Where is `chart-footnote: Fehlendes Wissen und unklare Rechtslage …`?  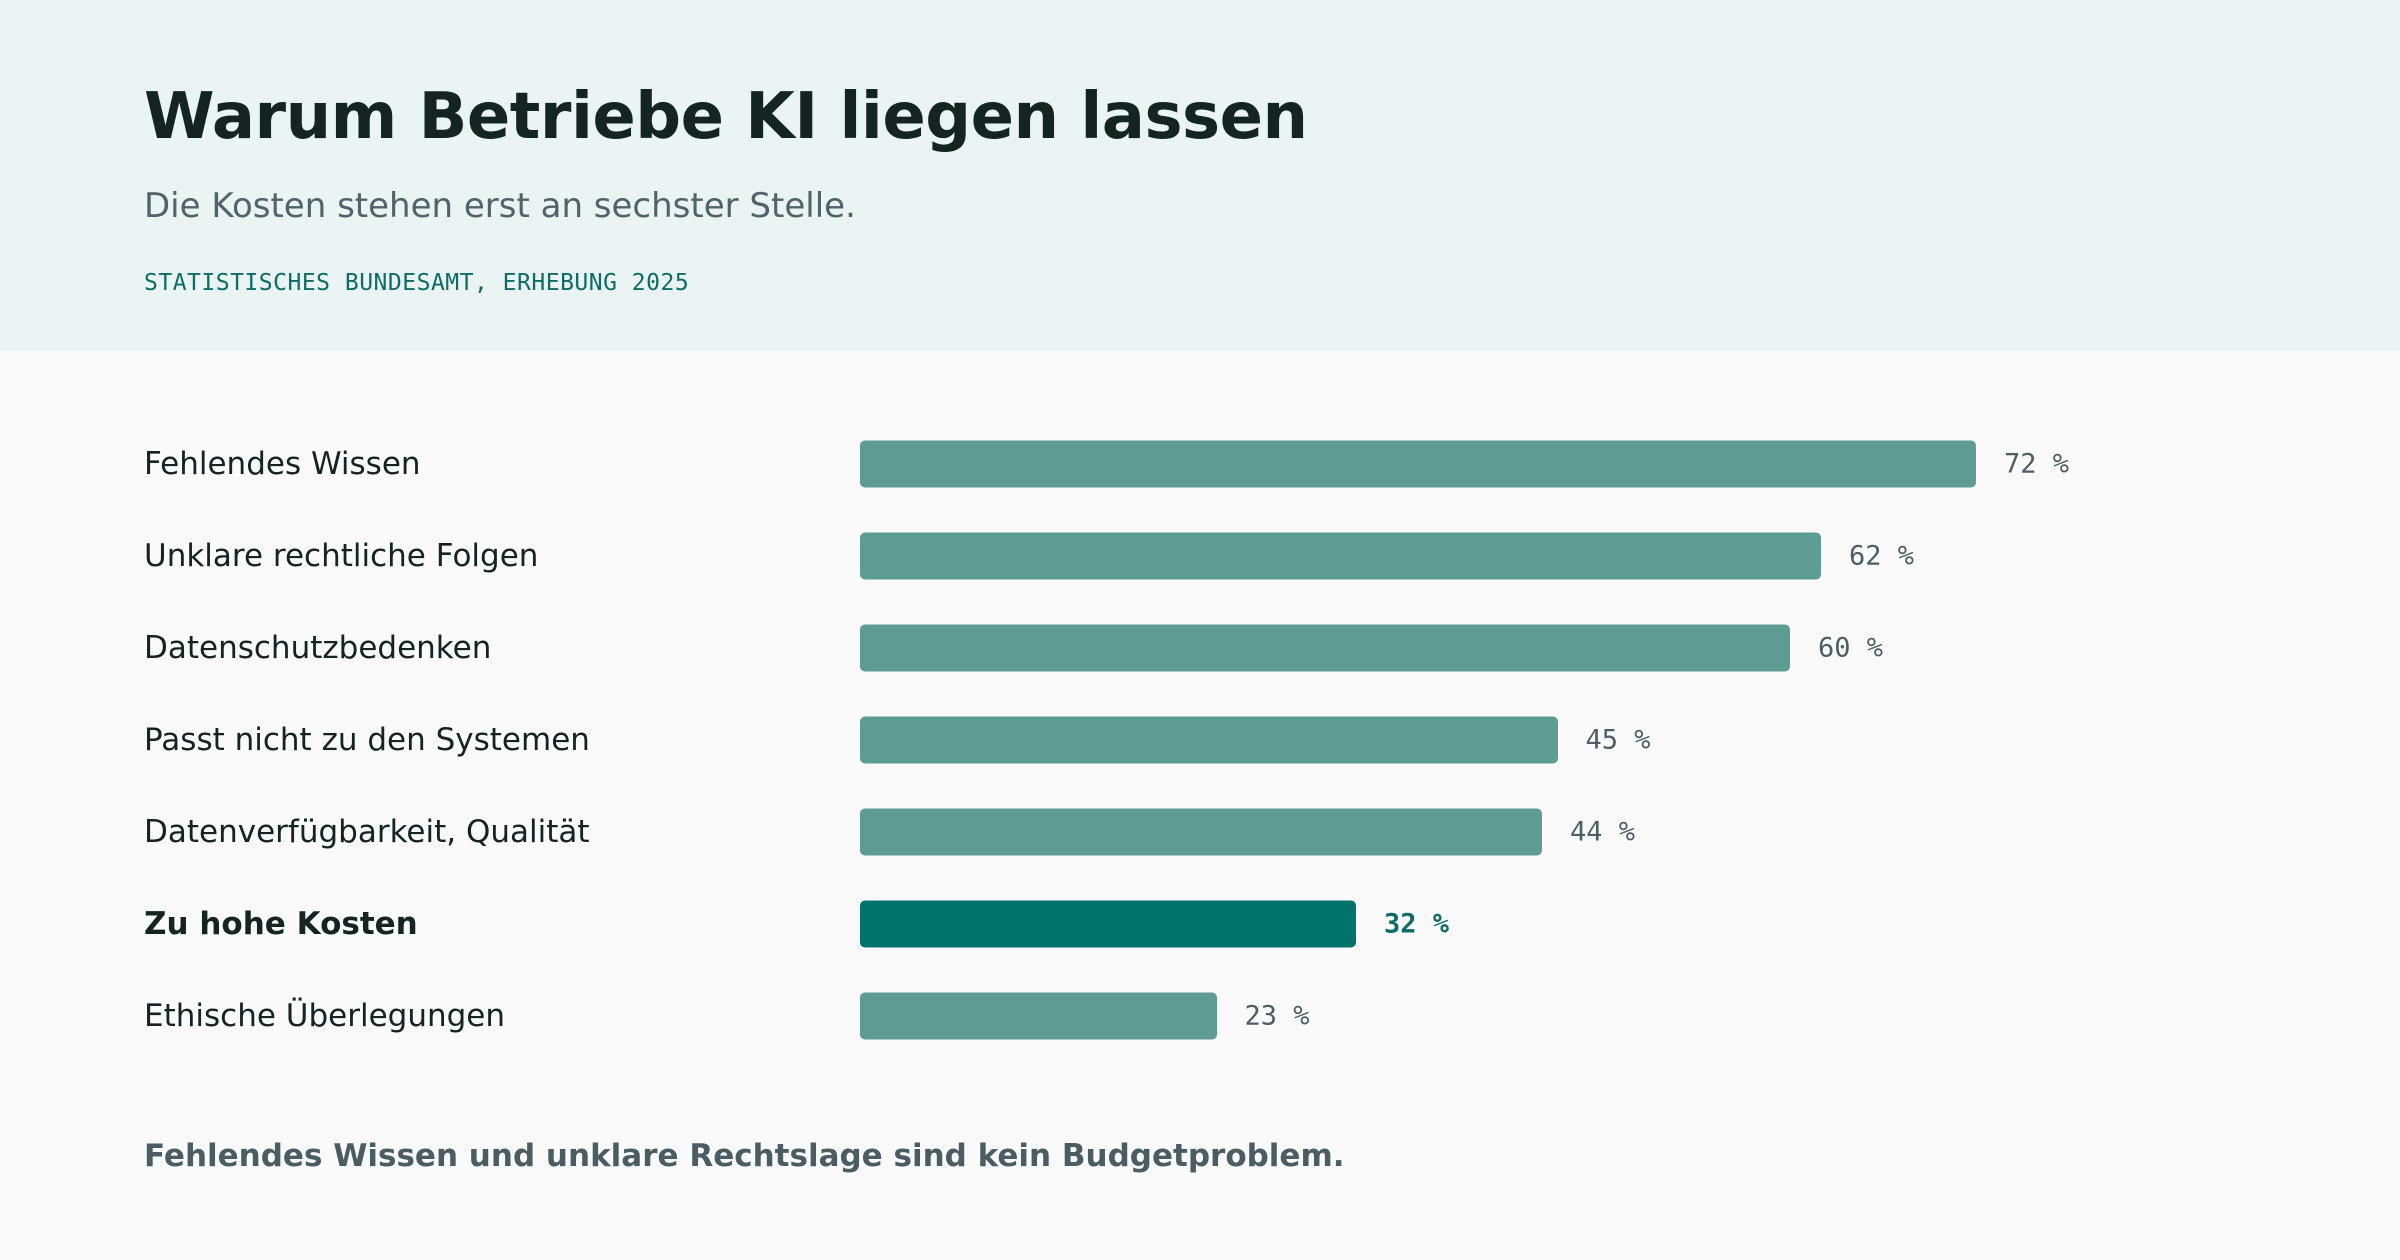
chart-footnote: Fehlendes Wissen und unklare Rechtslage … is located at coordinates (744, 1156).